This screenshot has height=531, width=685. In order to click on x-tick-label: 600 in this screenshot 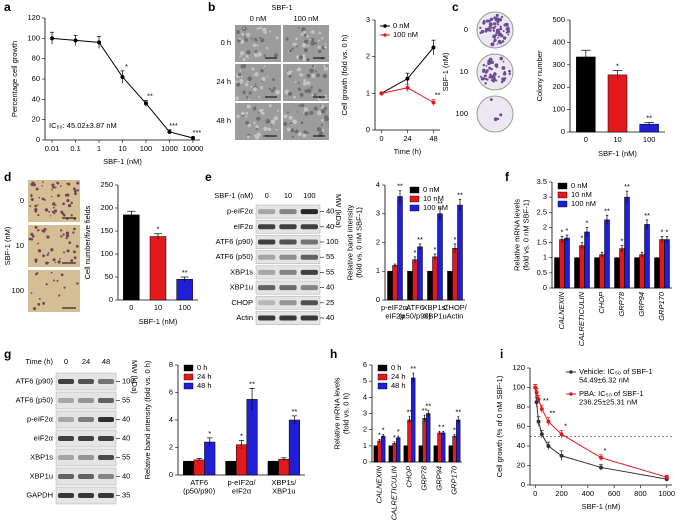, I will do `click(614, 493)`.